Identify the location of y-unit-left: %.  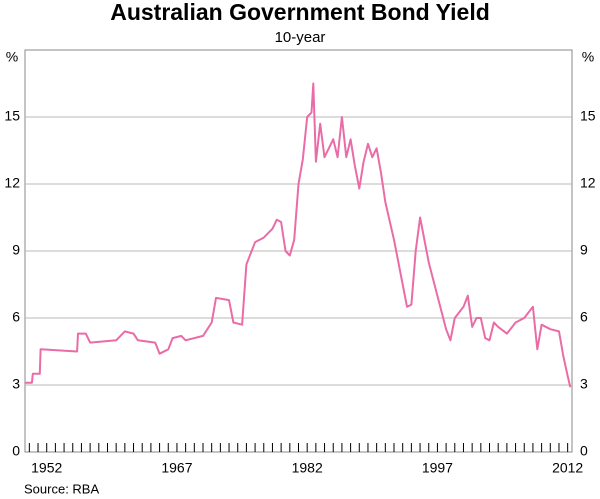
(12, 57).